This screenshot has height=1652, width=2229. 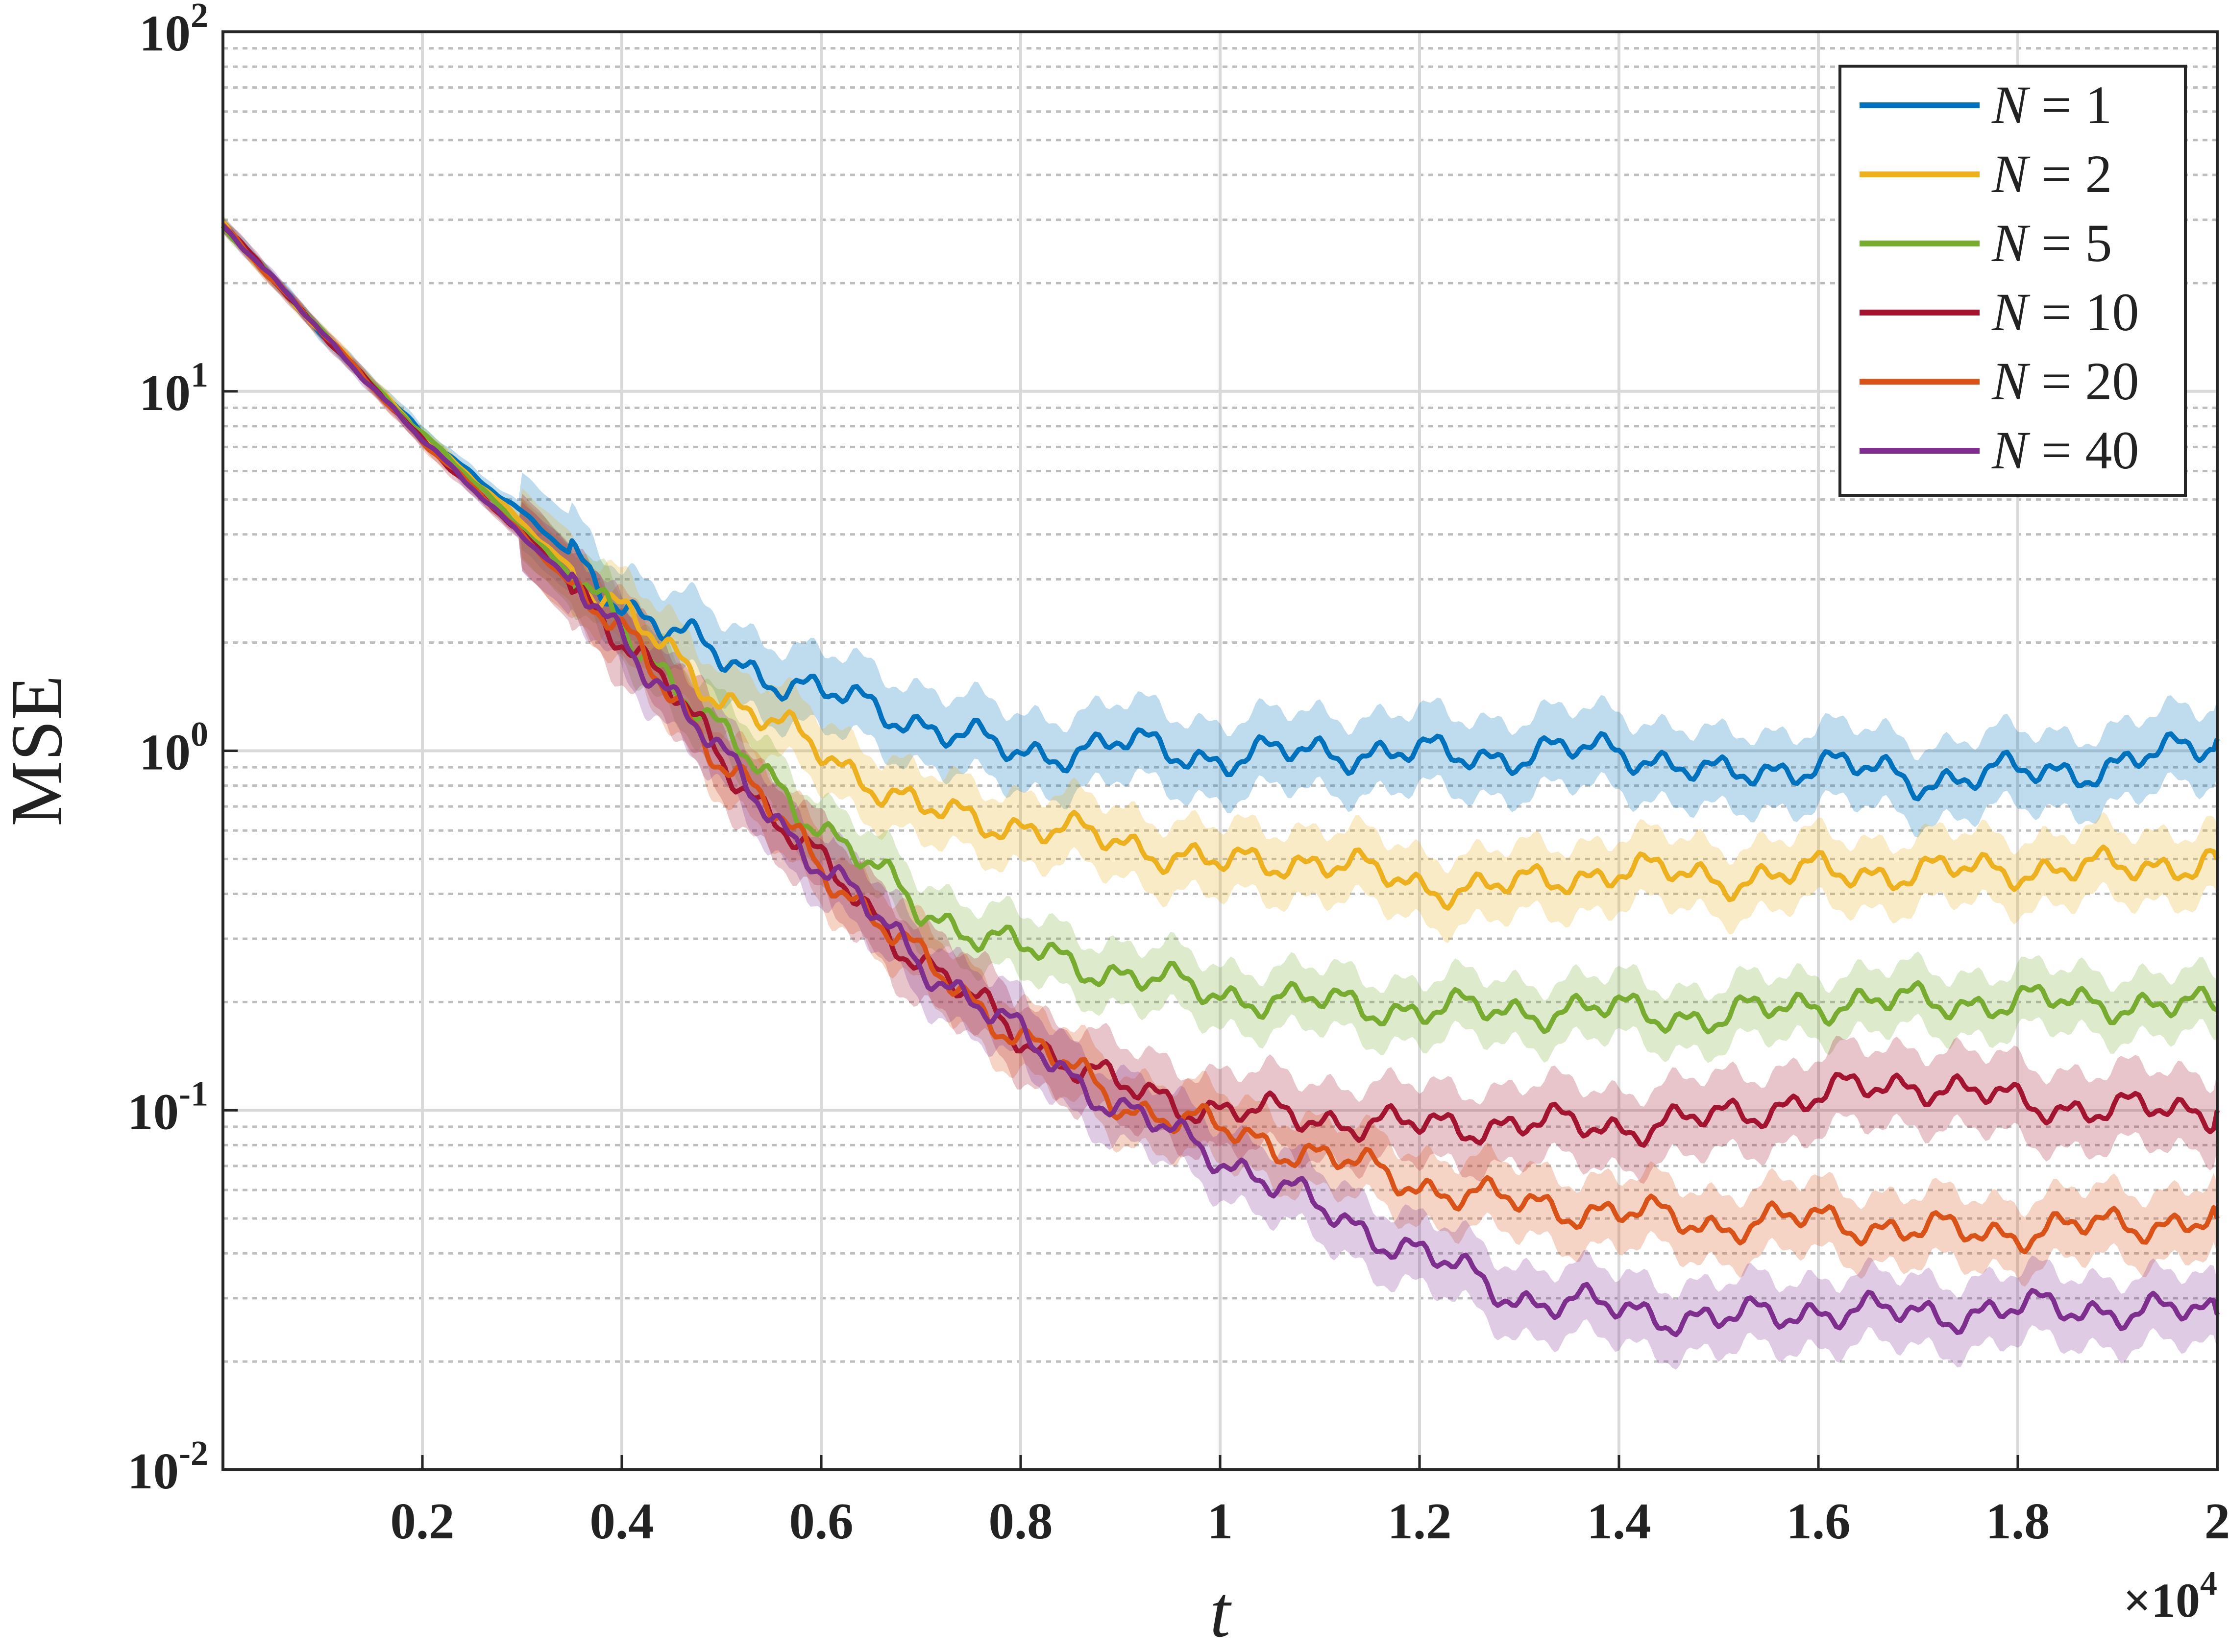 I want to click on y-tick-exponent: -1, so click(x=194, y=1093).